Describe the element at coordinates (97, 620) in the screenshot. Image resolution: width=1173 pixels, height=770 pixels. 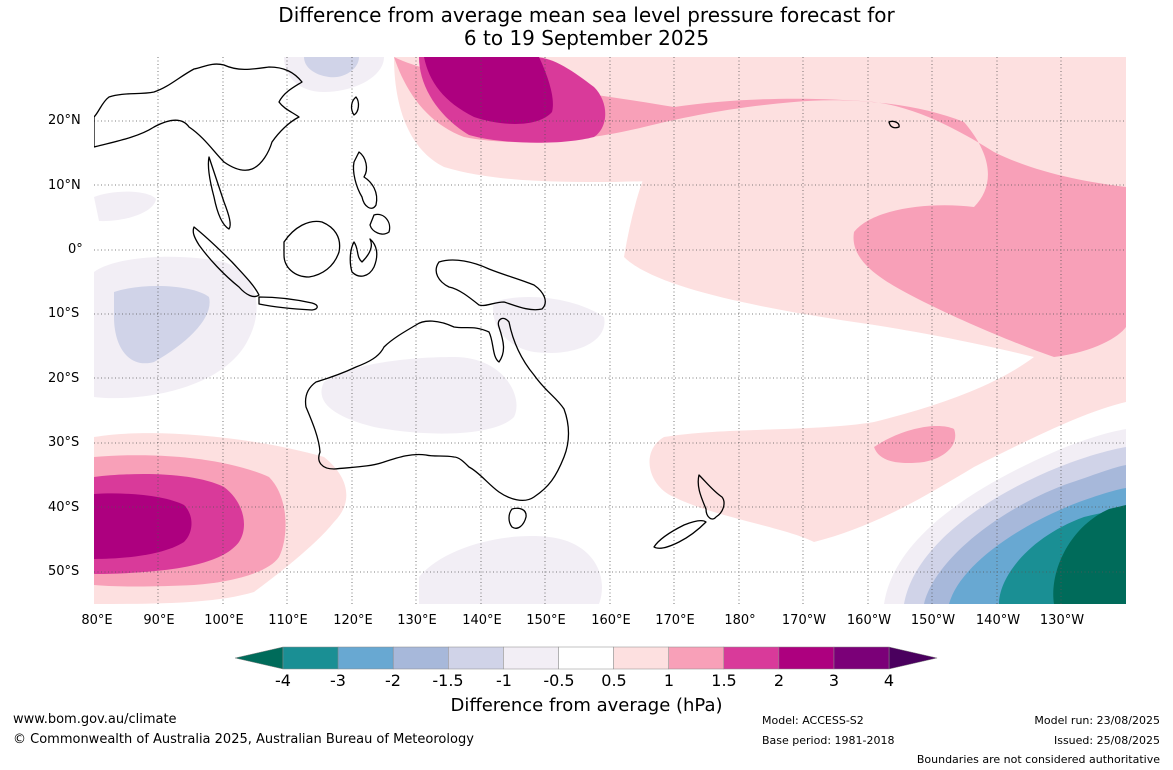
I see `lon-label-80e: 80°E` at that location.